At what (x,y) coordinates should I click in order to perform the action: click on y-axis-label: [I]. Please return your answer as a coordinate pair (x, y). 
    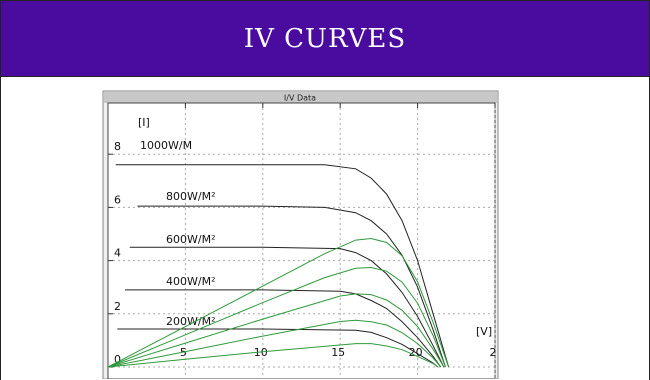
    Looking at the image, I should click on (144, 122).